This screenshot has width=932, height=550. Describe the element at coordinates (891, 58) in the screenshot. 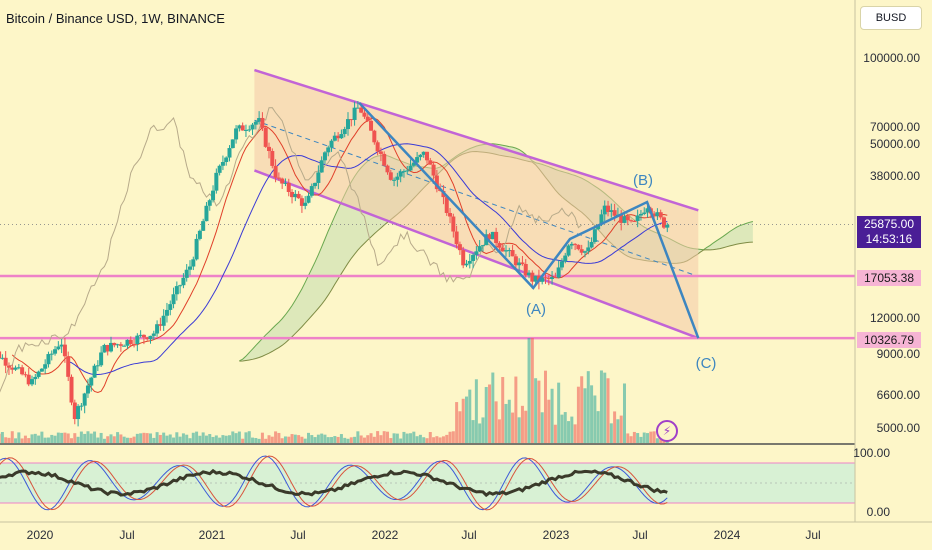

I see `price-tick: 100000.00` at that location.